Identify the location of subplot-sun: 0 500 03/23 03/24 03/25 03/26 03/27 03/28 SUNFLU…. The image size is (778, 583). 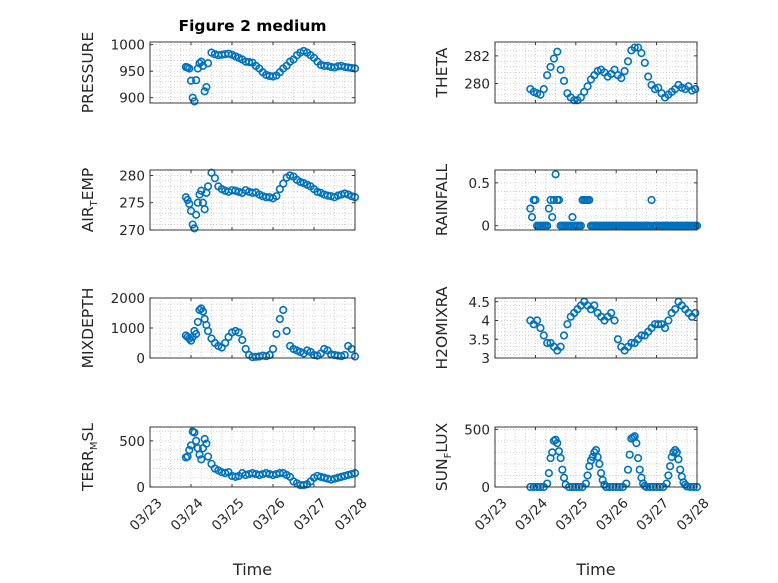
(573, 500).